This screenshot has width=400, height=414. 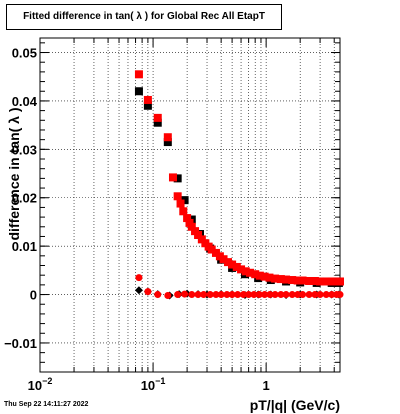 What do you see at coordinates (295, 405) in the screenshot?
I see `x-axis-label: pT/|q| (GeV/c)` at bounding box center [295, 405].